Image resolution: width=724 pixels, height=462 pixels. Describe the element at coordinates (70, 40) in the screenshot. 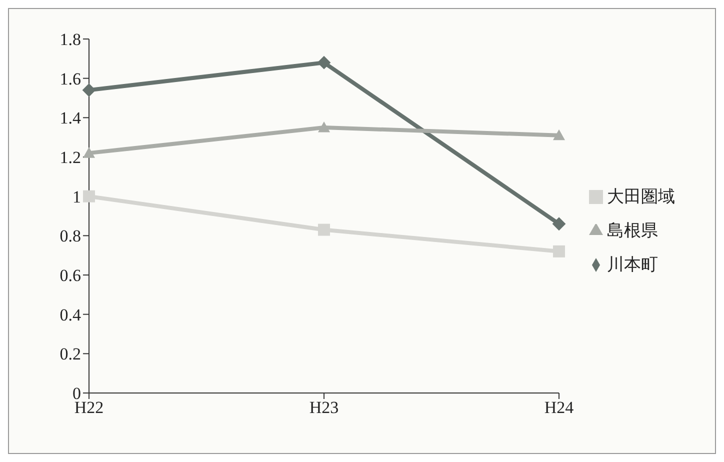

I see `y-tick-label: 1.8` at that location.